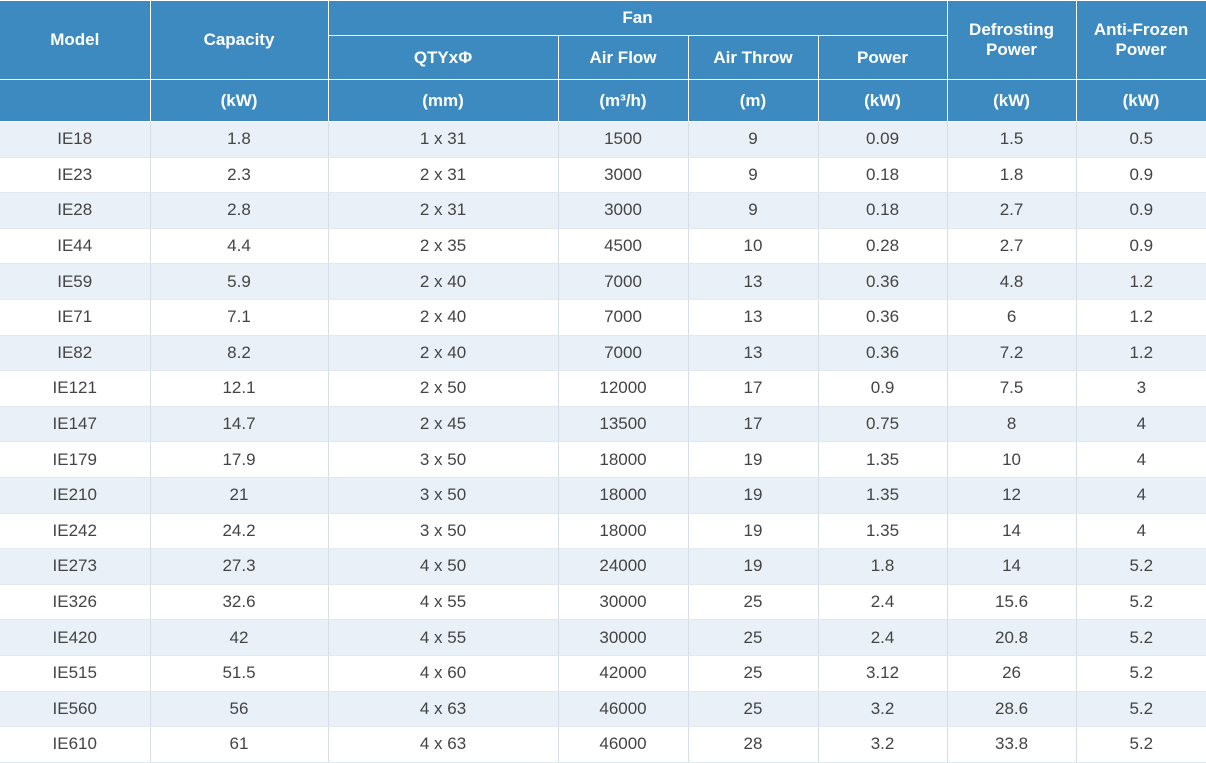 The image size is (1206, 763). Describe the element at coordinates (603, 709) in the screenshot. I see `table-row: IE560 56 4 x 63 46000 25 3.2 28.6 5.2` at that location.